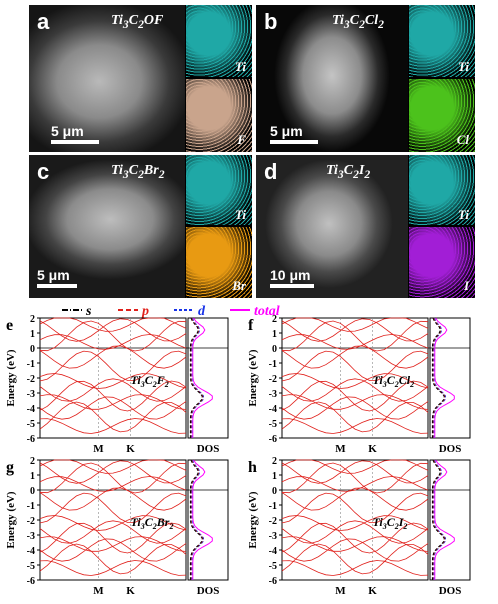 The height and width of the screenshot is (604, 498). What do you see at coordinates (466, 285) in the screenshot?
I see `map-label-i: I` at bounding box center [466, 285].